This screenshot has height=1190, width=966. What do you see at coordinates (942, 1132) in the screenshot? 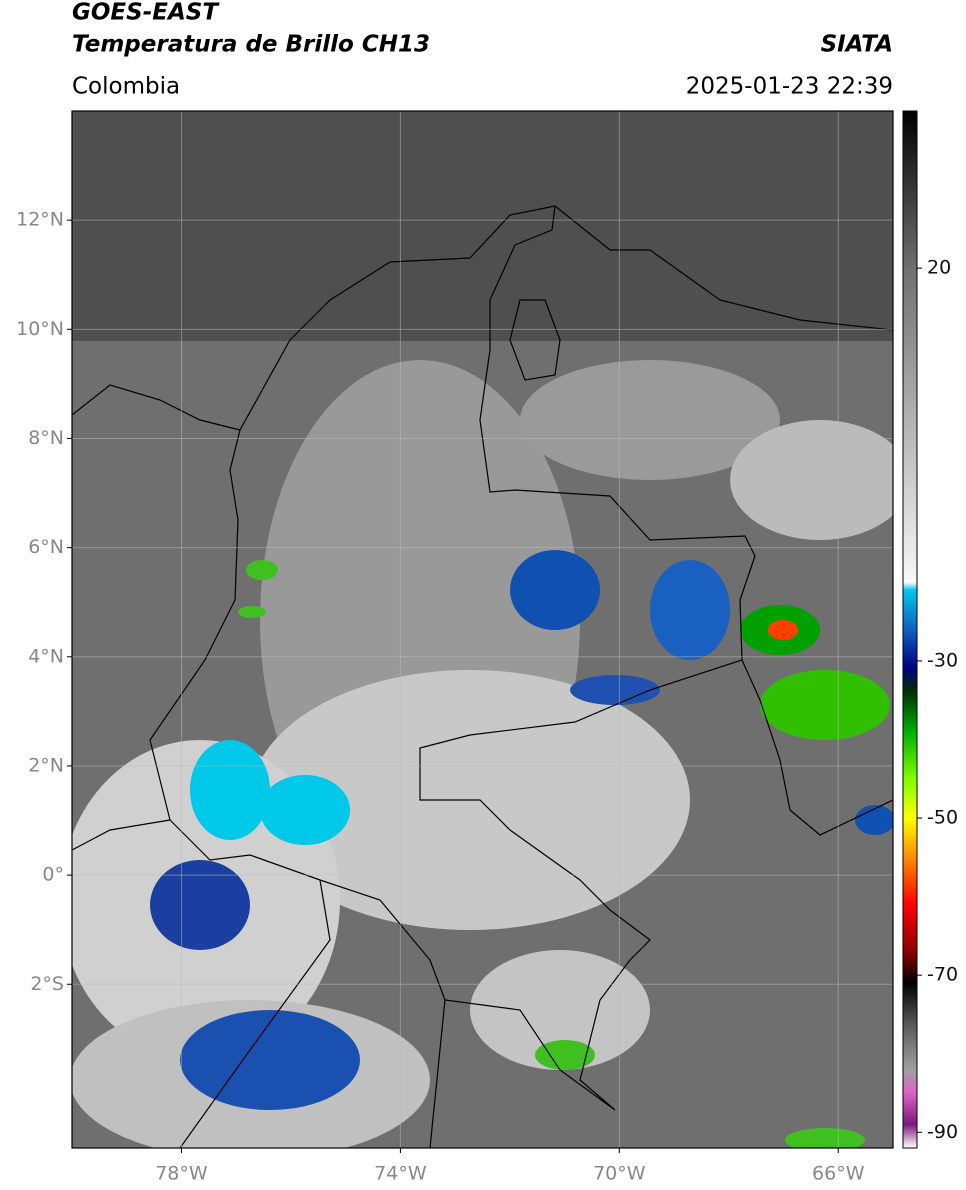
I see `colorbar-tick-label: -90` at bounding box center [942, 1132].